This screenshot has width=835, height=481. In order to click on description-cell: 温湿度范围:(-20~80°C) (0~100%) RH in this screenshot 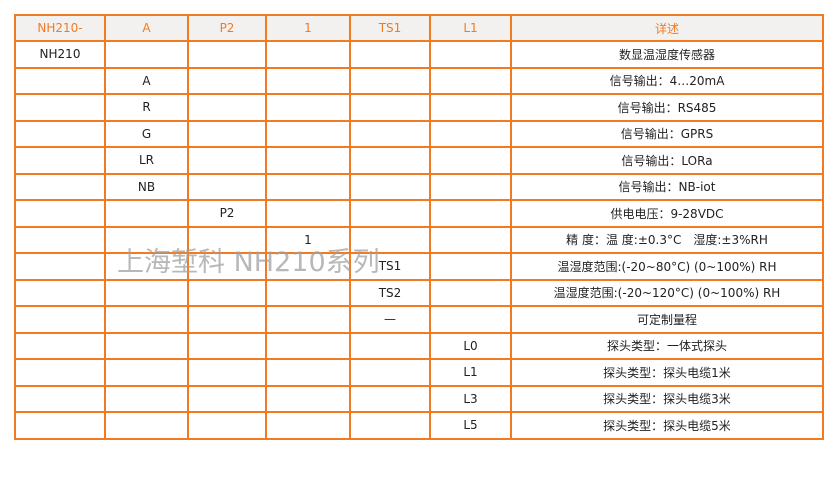, I will do `click(667, 266)`.